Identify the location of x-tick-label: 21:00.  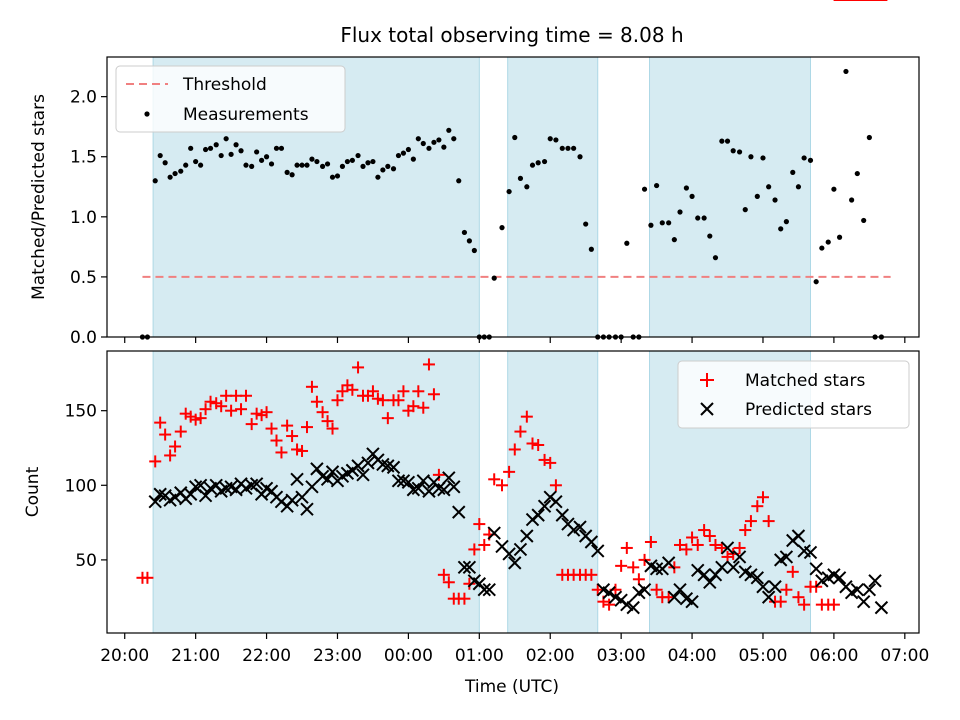
(195, 656).